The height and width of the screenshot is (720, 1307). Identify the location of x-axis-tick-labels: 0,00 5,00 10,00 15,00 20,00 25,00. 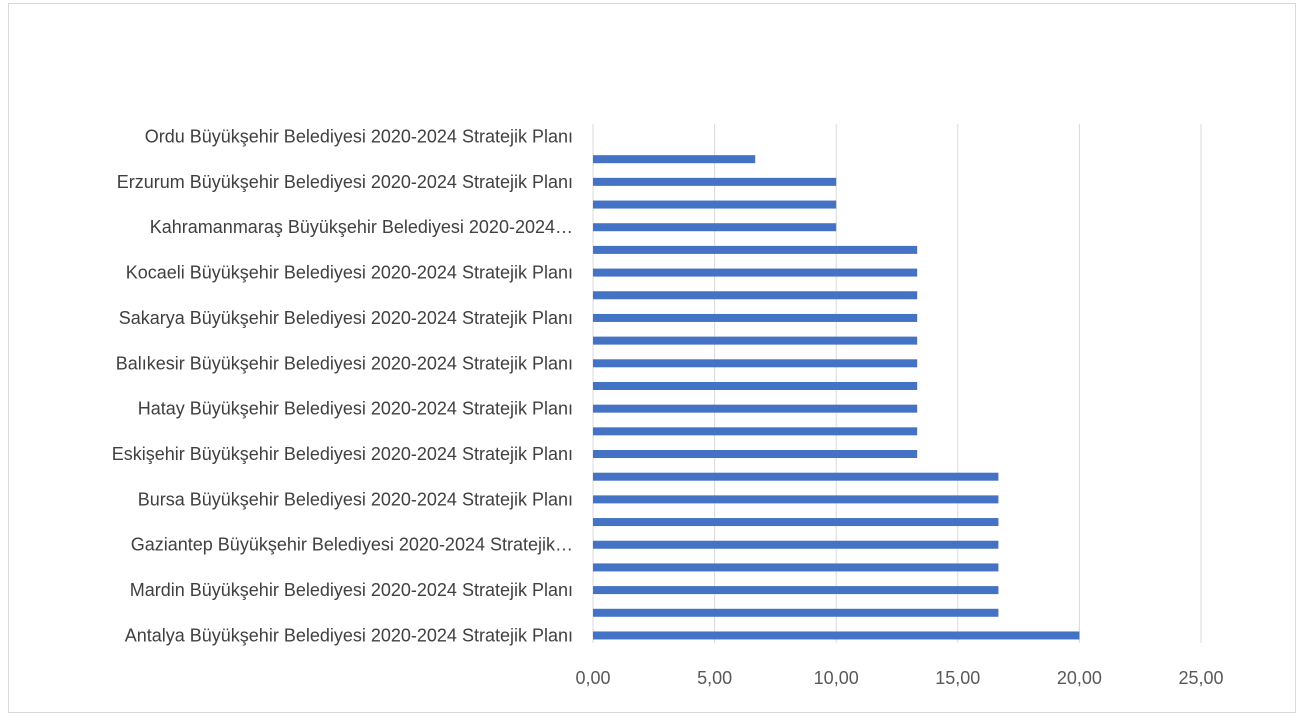
(899, 678).